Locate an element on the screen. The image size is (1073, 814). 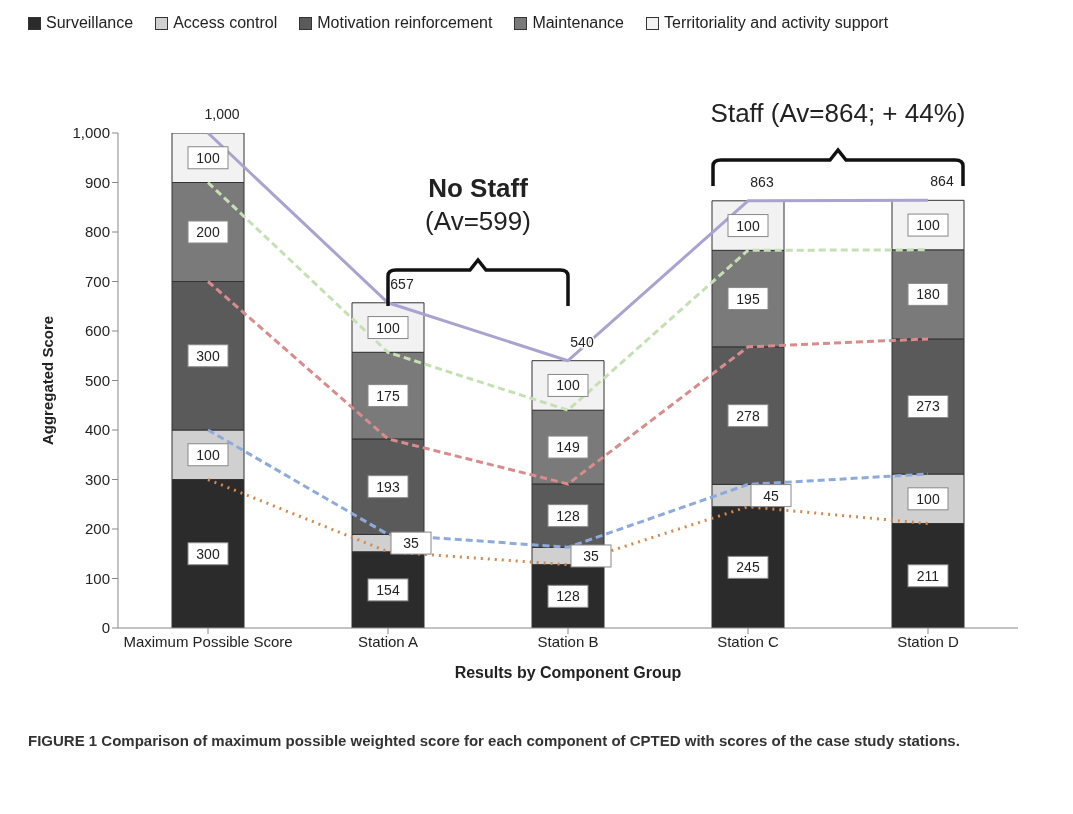
y-tick-label: 0 is located at coordinates (105, 628).